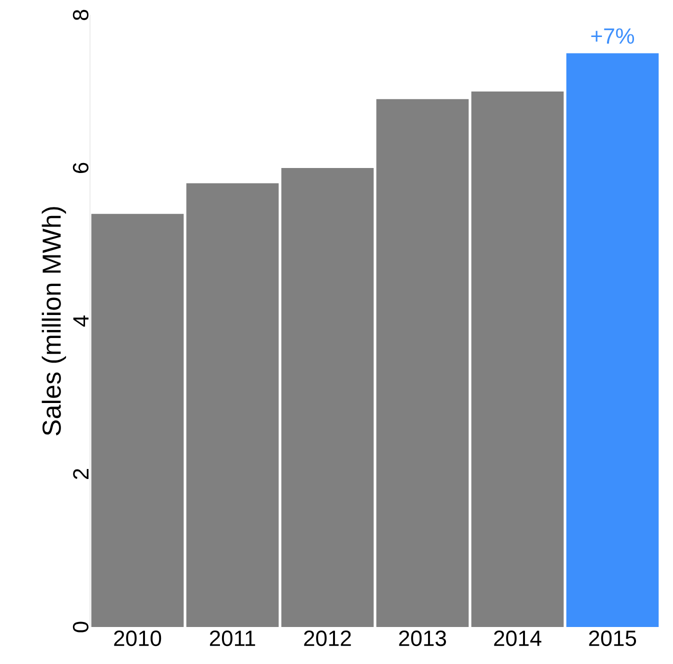 The height and width of the screenshot is (664, 673). I want to click on x-tick-label: 2012, so click(327, 638).